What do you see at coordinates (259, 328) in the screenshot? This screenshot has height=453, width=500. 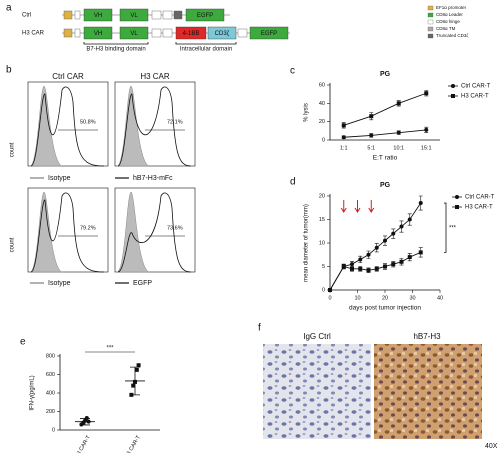 I see `panel-label: f` at bounding box center [259, 328].